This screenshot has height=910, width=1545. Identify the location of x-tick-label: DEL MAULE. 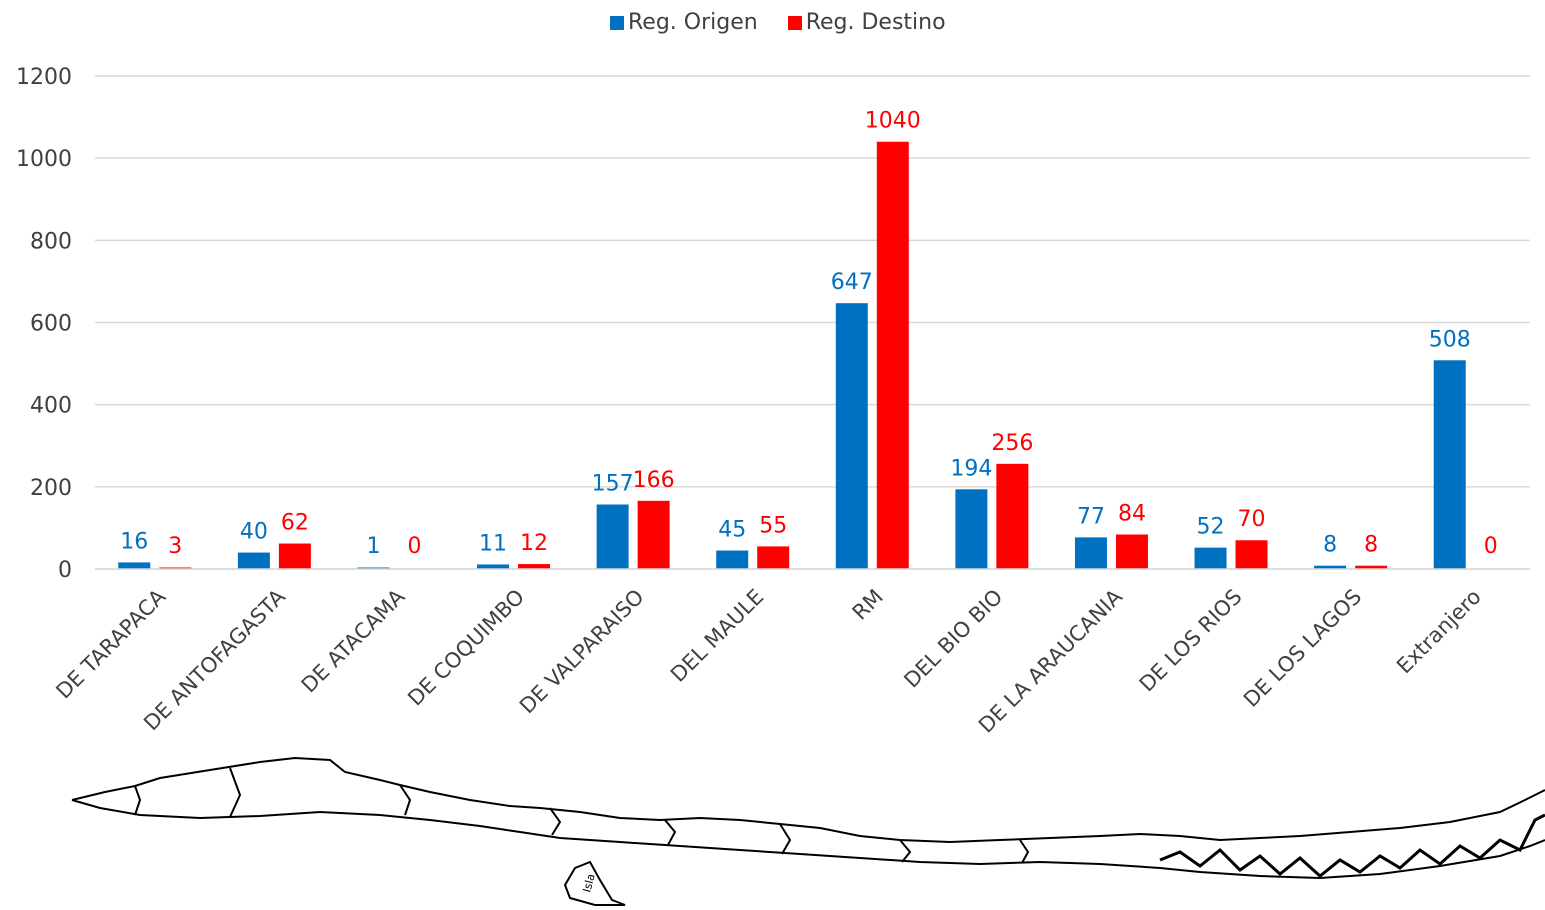
(717, 636).